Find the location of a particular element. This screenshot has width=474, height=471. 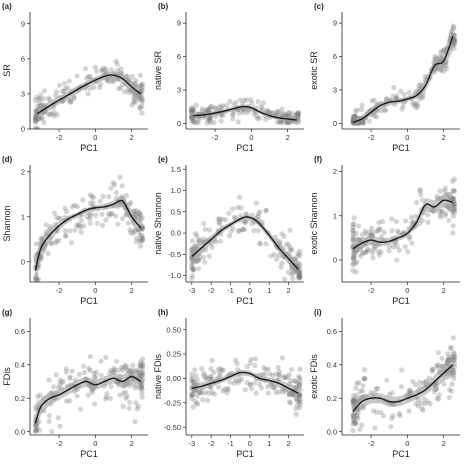

panel-b: (b) -2 0 2 0 3 6 9 PC1 native SR is located at coordinates (228, 77).